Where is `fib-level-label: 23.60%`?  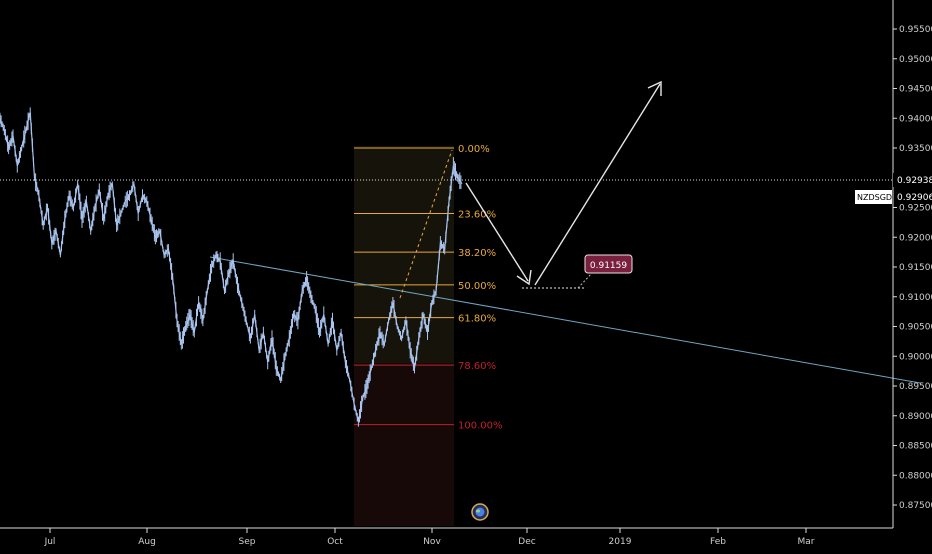 fib-level-label: 23.60% is located at coordinates (477, 214).